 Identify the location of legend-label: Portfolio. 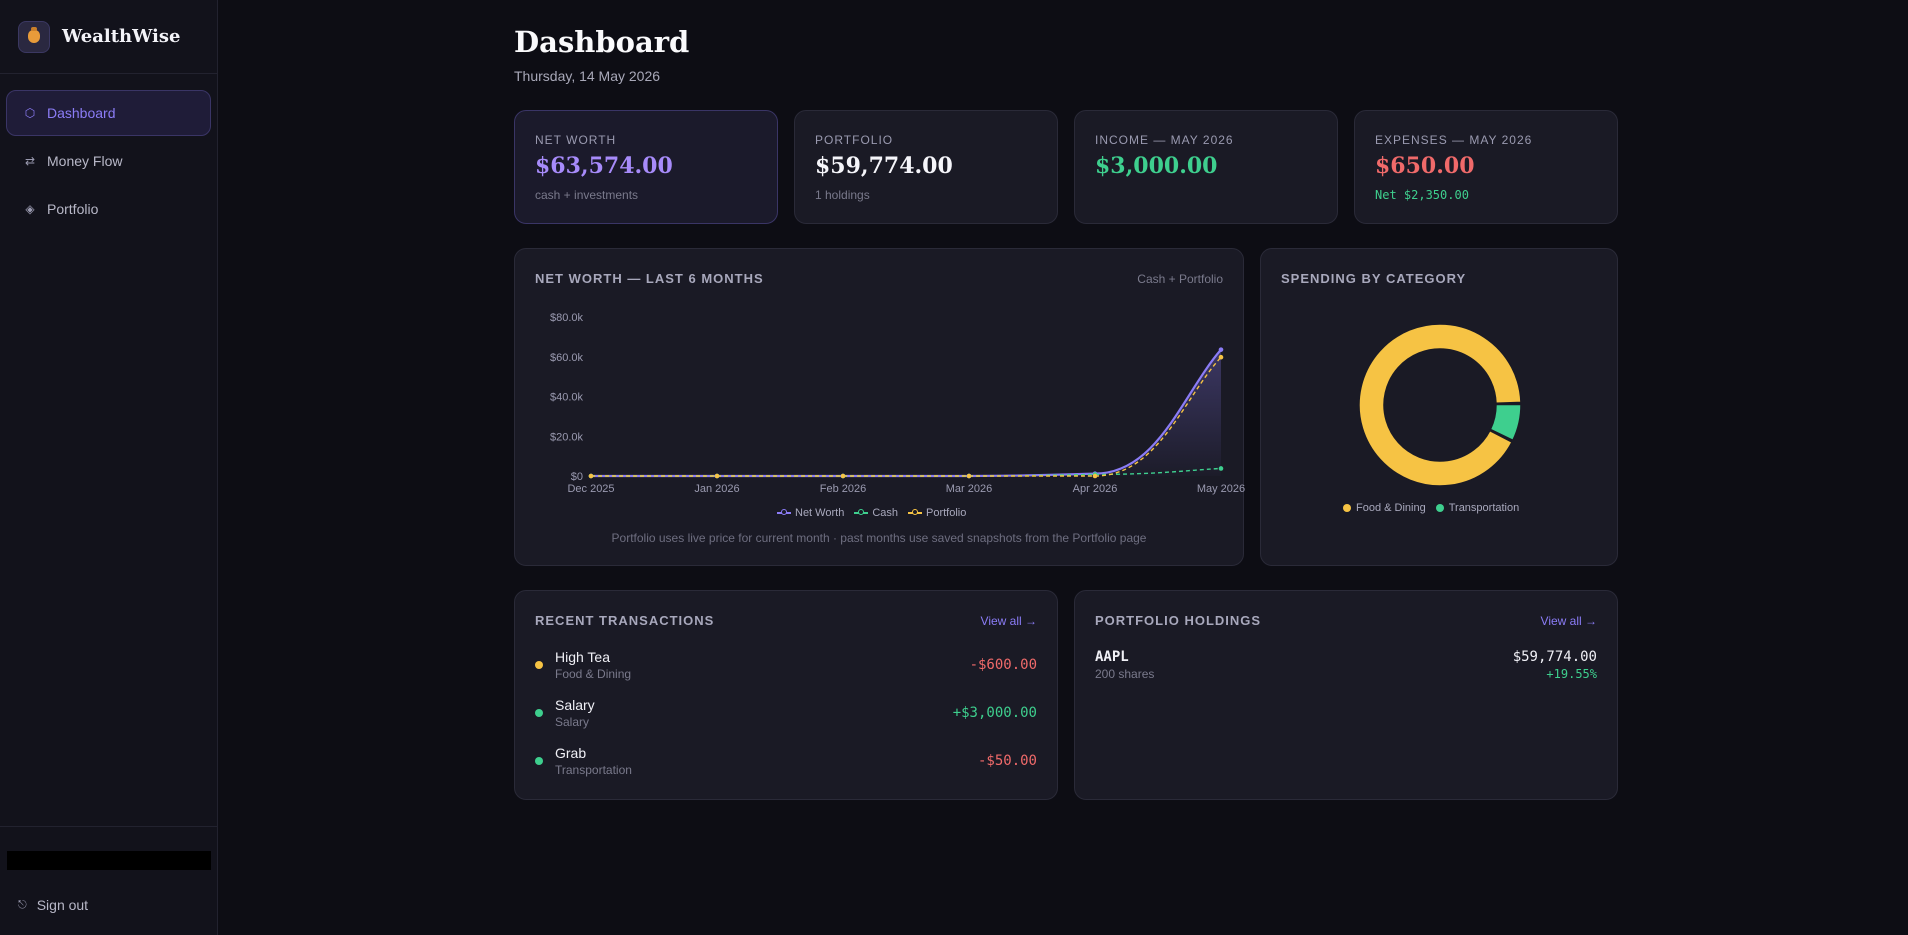
(946, 513).